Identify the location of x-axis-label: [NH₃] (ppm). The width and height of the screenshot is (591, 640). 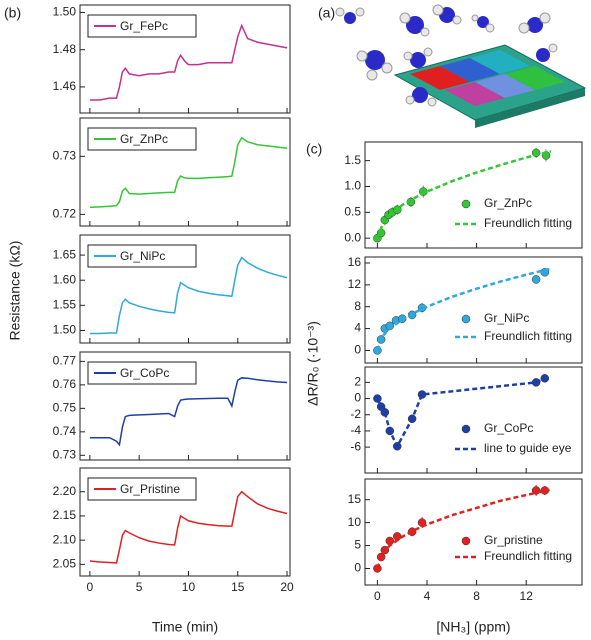
(473, 627).